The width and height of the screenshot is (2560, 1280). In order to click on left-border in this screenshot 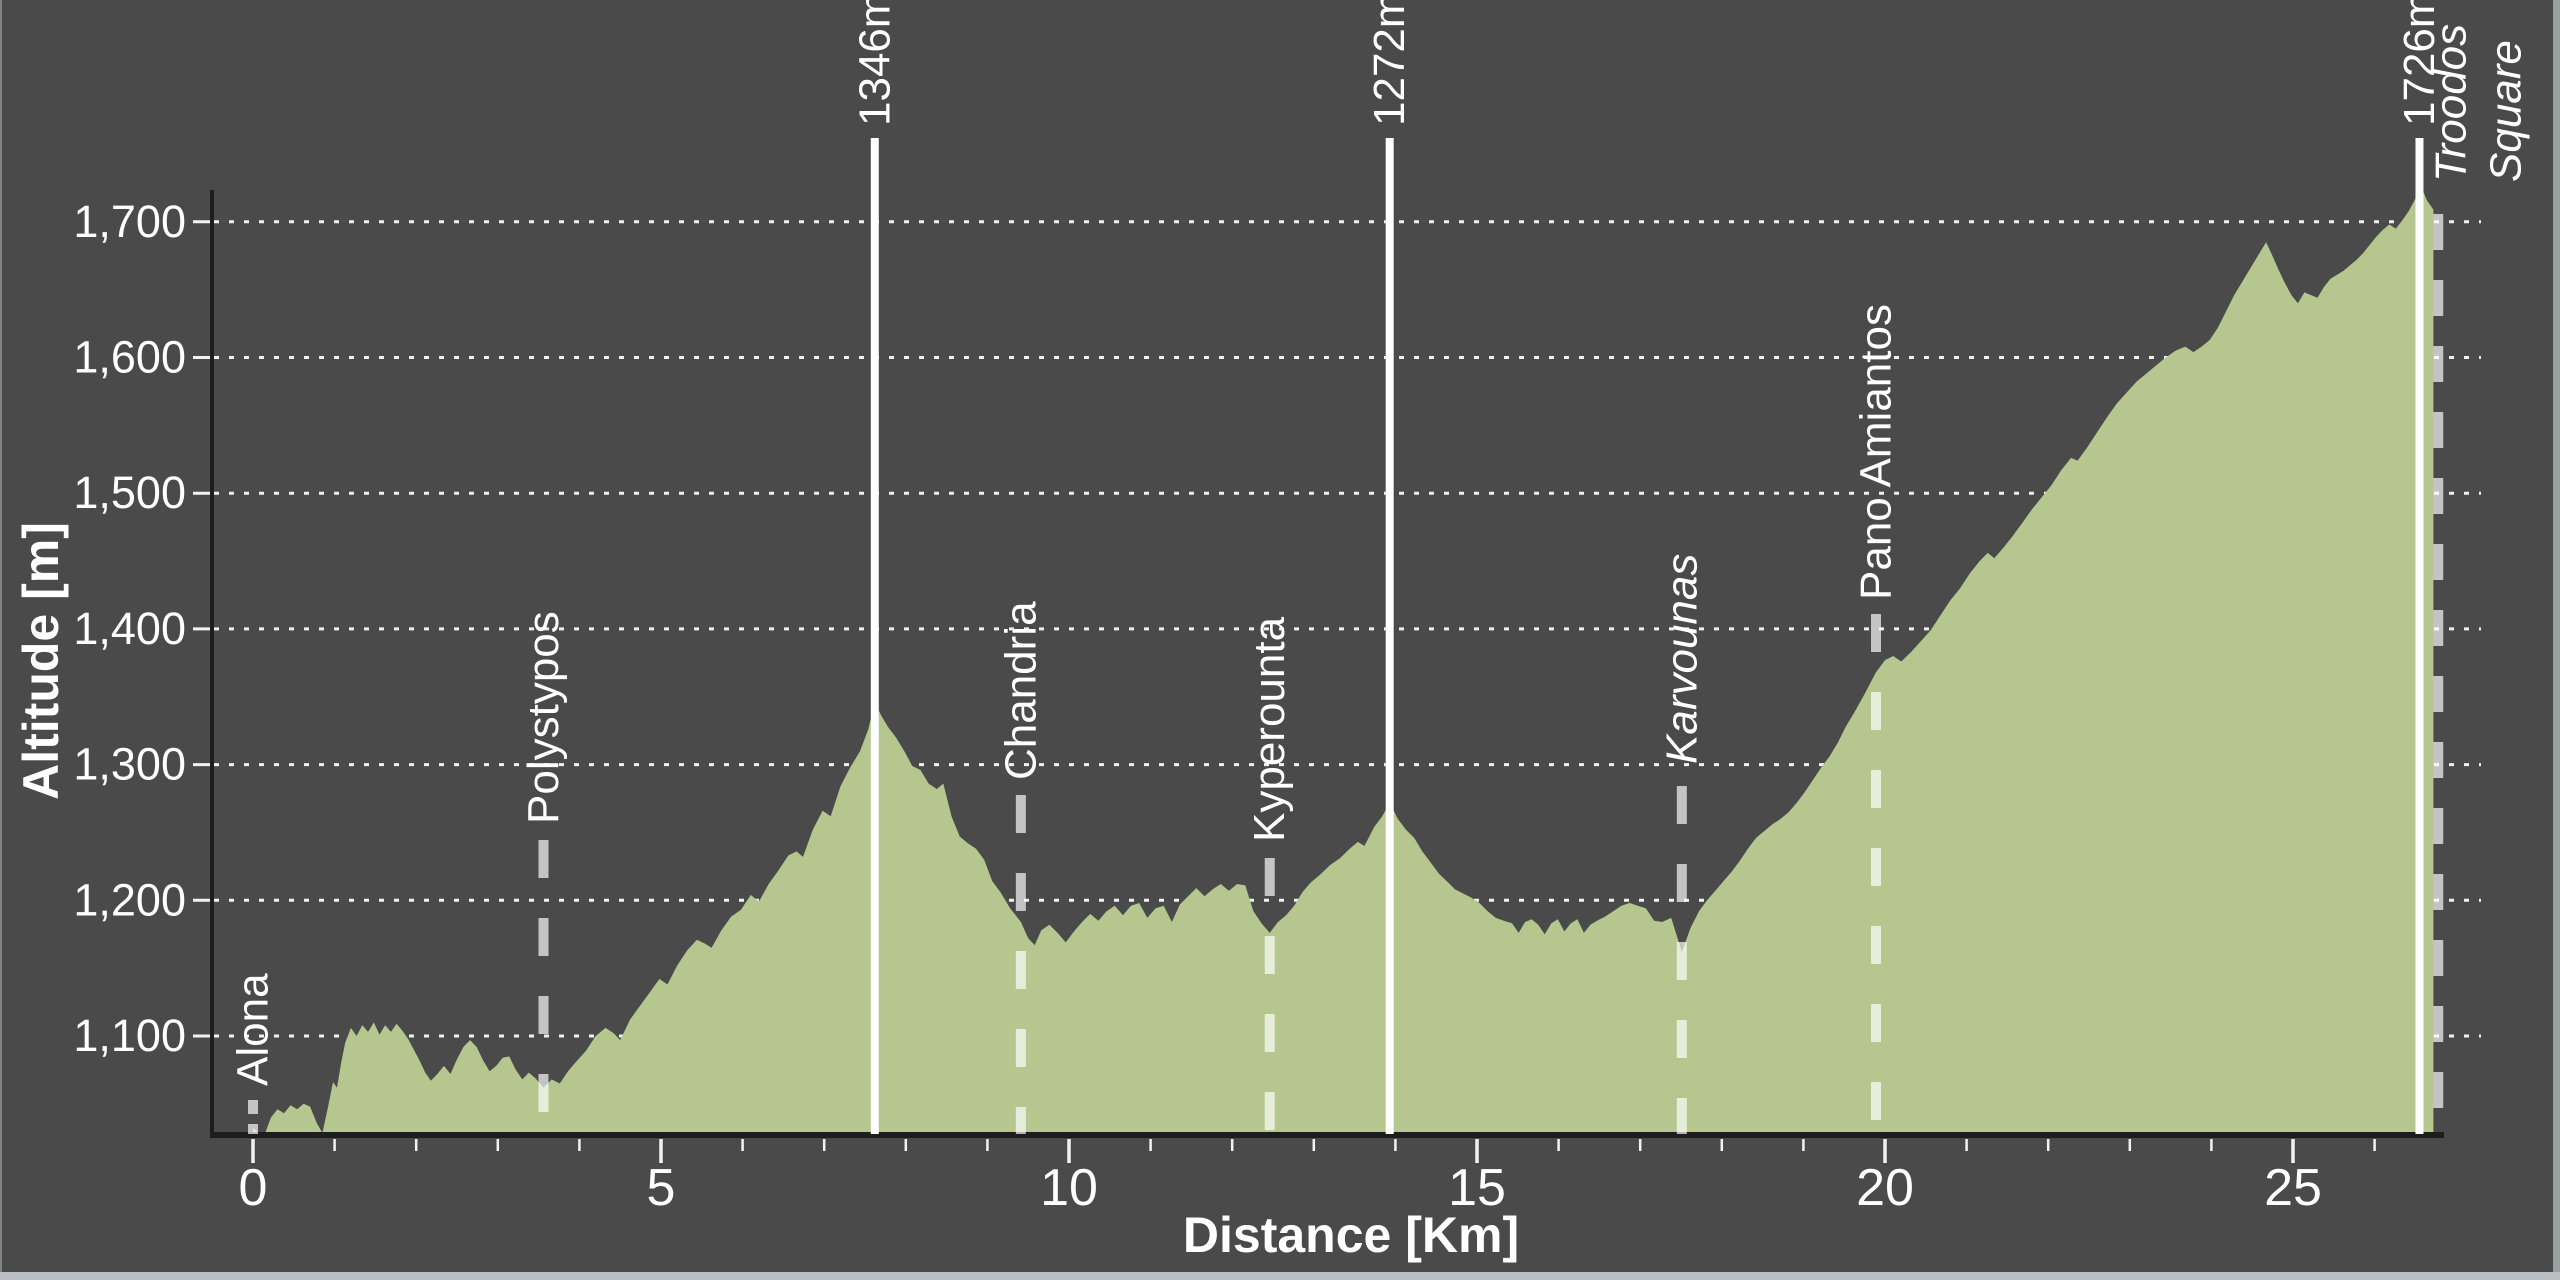, I will do `click(1, 640)`.